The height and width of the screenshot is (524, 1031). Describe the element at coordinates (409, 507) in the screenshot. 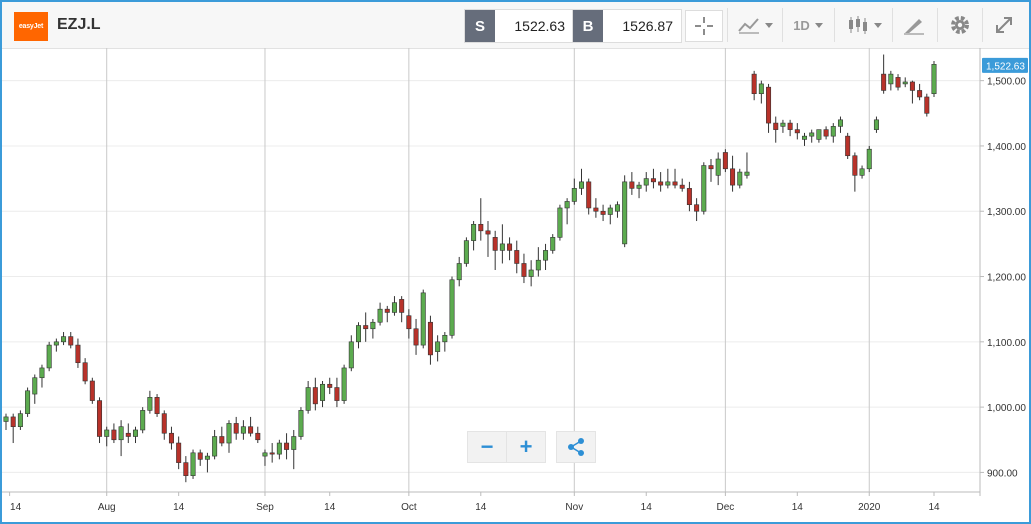

I see `x-tick-label: Oct` at that location.